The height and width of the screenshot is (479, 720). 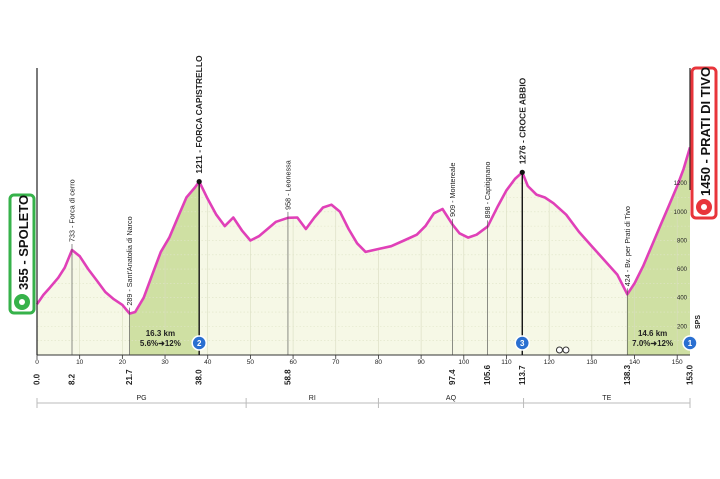 What do you see at coordinates (452, 190) in the screenshot?
I see `waypoint-label: 909 - Montereale` at bounding box center [452, 190].